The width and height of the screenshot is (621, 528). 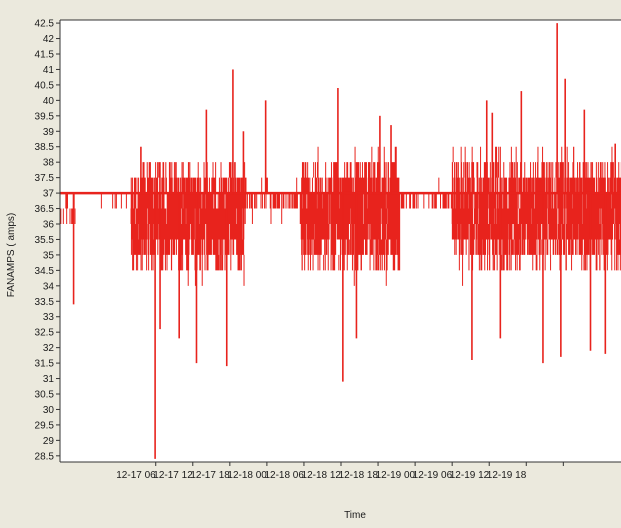 What do you see at coordinates (49, 441) in the screenshot?
I see `y-tick-label: 29` at bounding box center [49, 441].